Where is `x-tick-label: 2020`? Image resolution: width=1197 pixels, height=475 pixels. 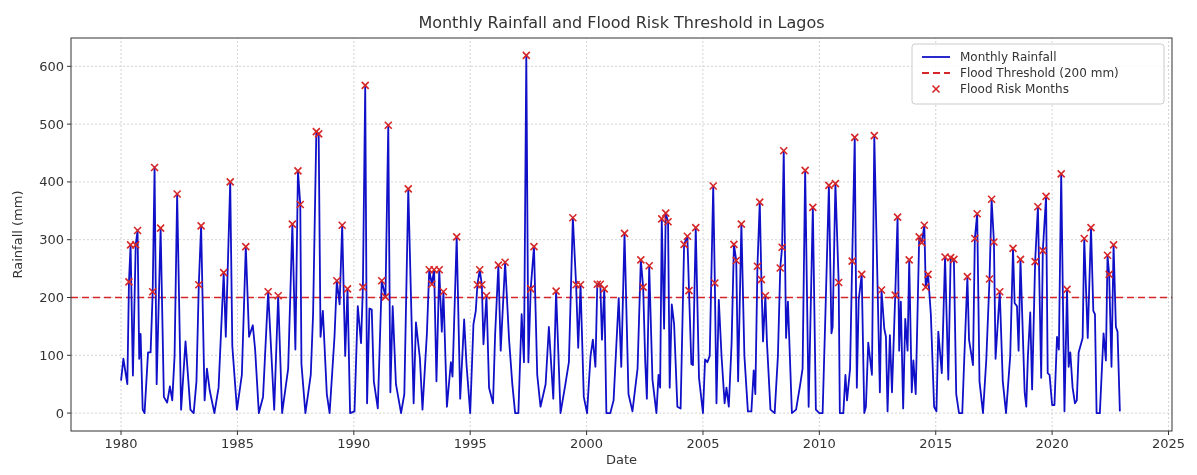 x-tick-label: 2020 is located at coordinates (1052, 443).